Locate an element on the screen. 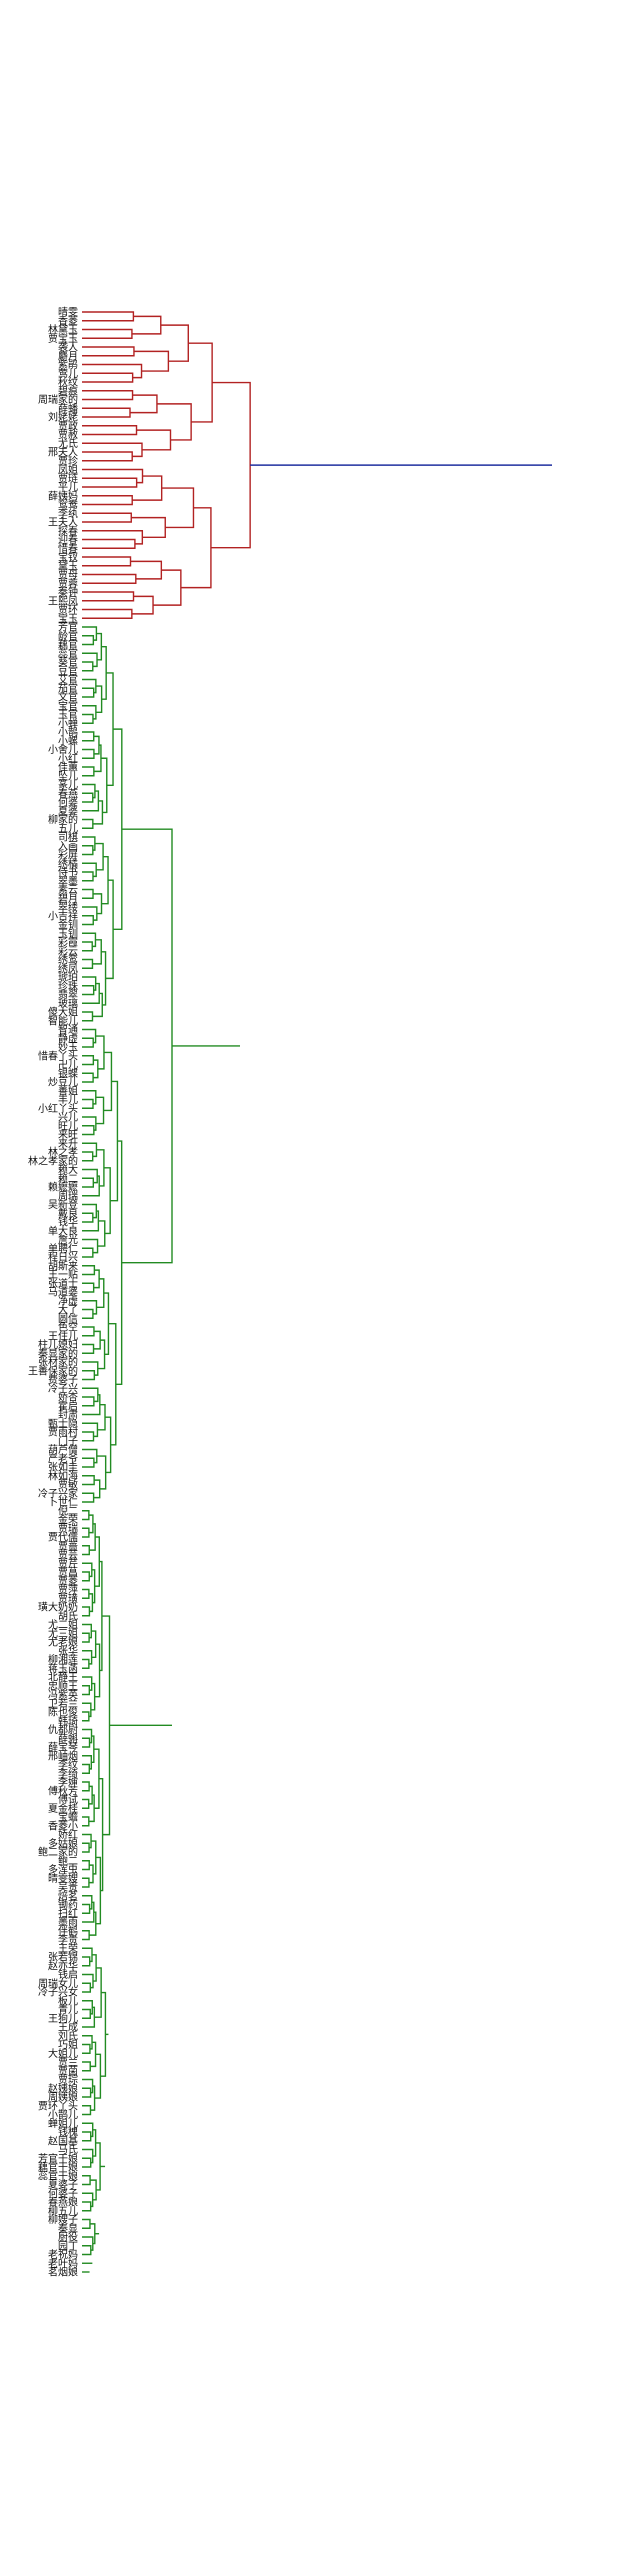  leaf-label: 彩云 is located at coordinates (68, 951).